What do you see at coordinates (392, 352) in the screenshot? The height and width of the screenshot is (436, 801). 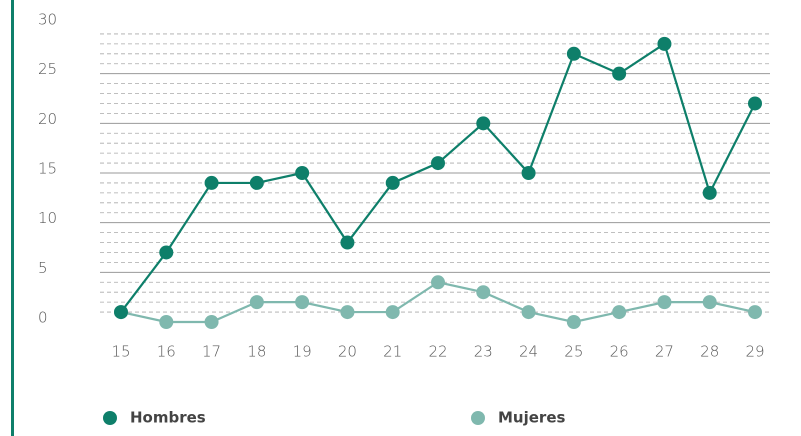 I see `x-tick-label: 21` at bounding box center [392, 352].